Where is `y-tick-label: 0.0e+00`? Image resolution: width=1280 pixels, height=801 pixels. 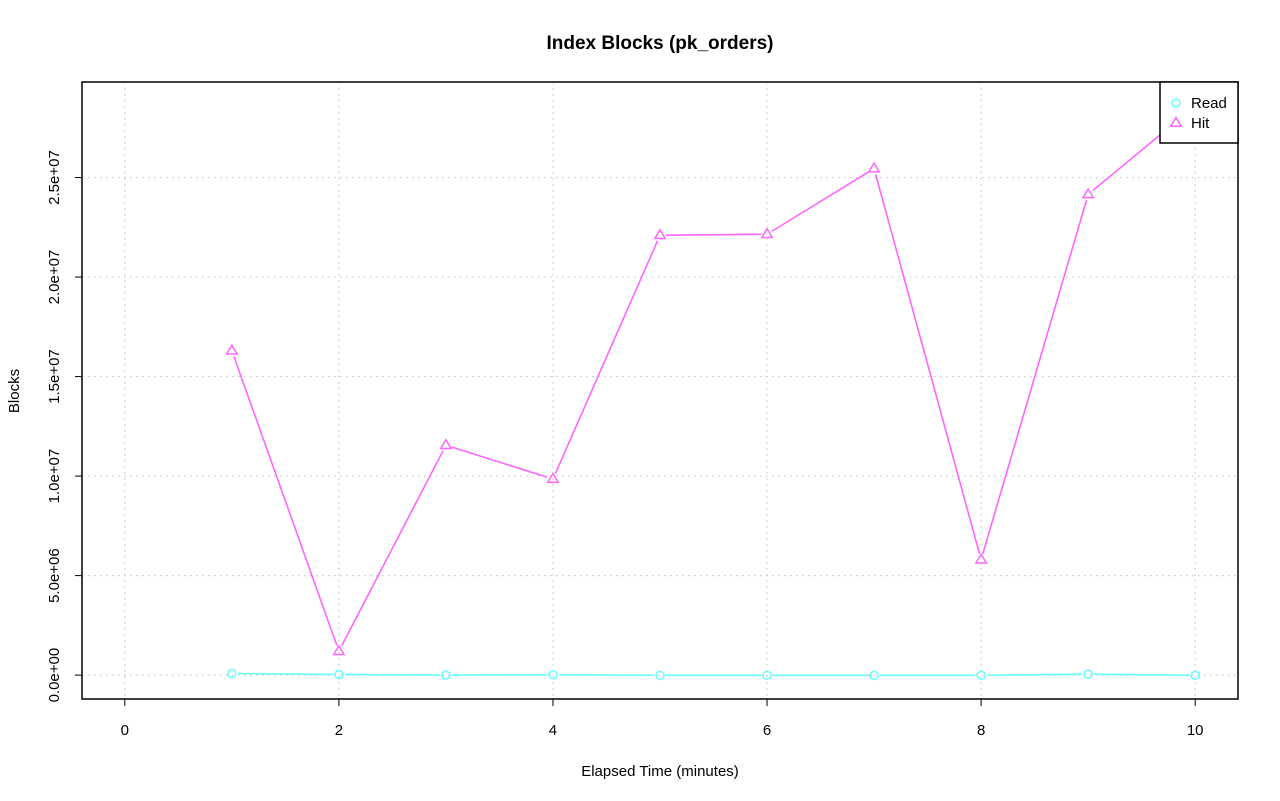
y-tick-label: 0.0e+00 is located at coordinates (54, 675).